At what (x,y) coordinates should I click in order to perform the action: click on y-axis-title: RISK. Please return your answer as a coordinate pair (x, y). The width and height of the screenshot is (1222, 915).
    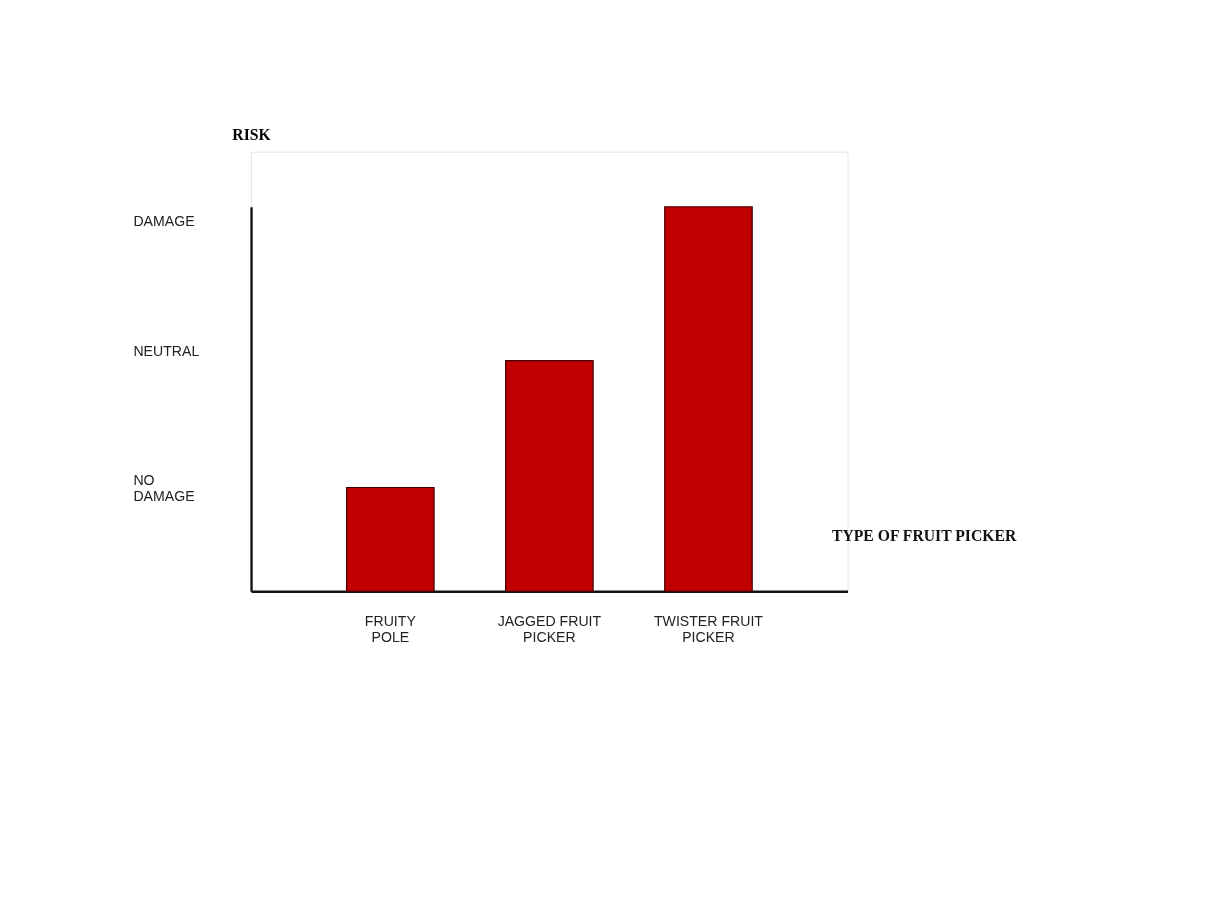
    Looking at the image, I should click on (252, 134).